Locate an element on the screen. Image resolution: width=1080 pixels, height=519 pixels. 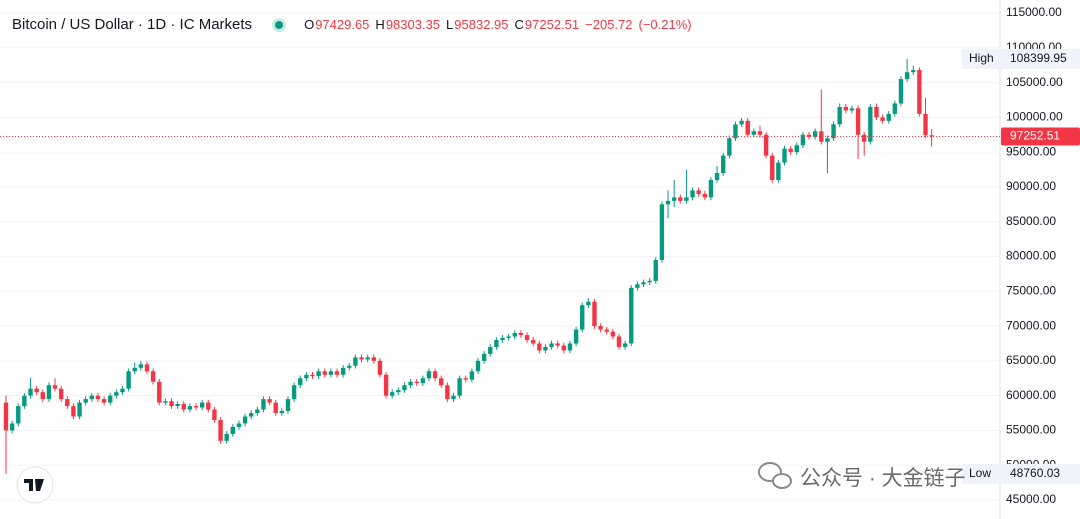
y-tick-label: 95000.00 is located at coordinates (1031, 151).